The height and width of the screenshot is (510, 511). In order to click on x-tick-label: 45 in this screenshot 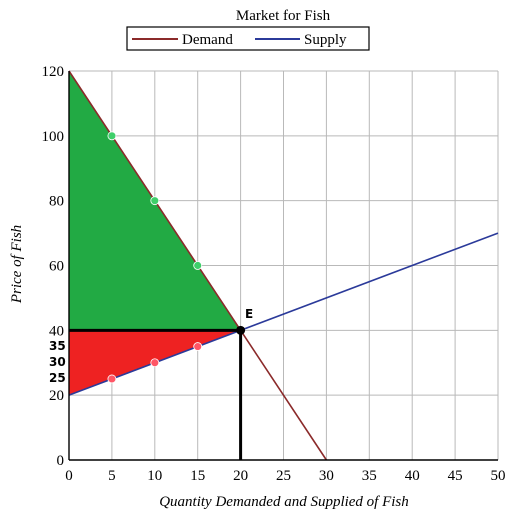, I will do `click(455, 476)`.